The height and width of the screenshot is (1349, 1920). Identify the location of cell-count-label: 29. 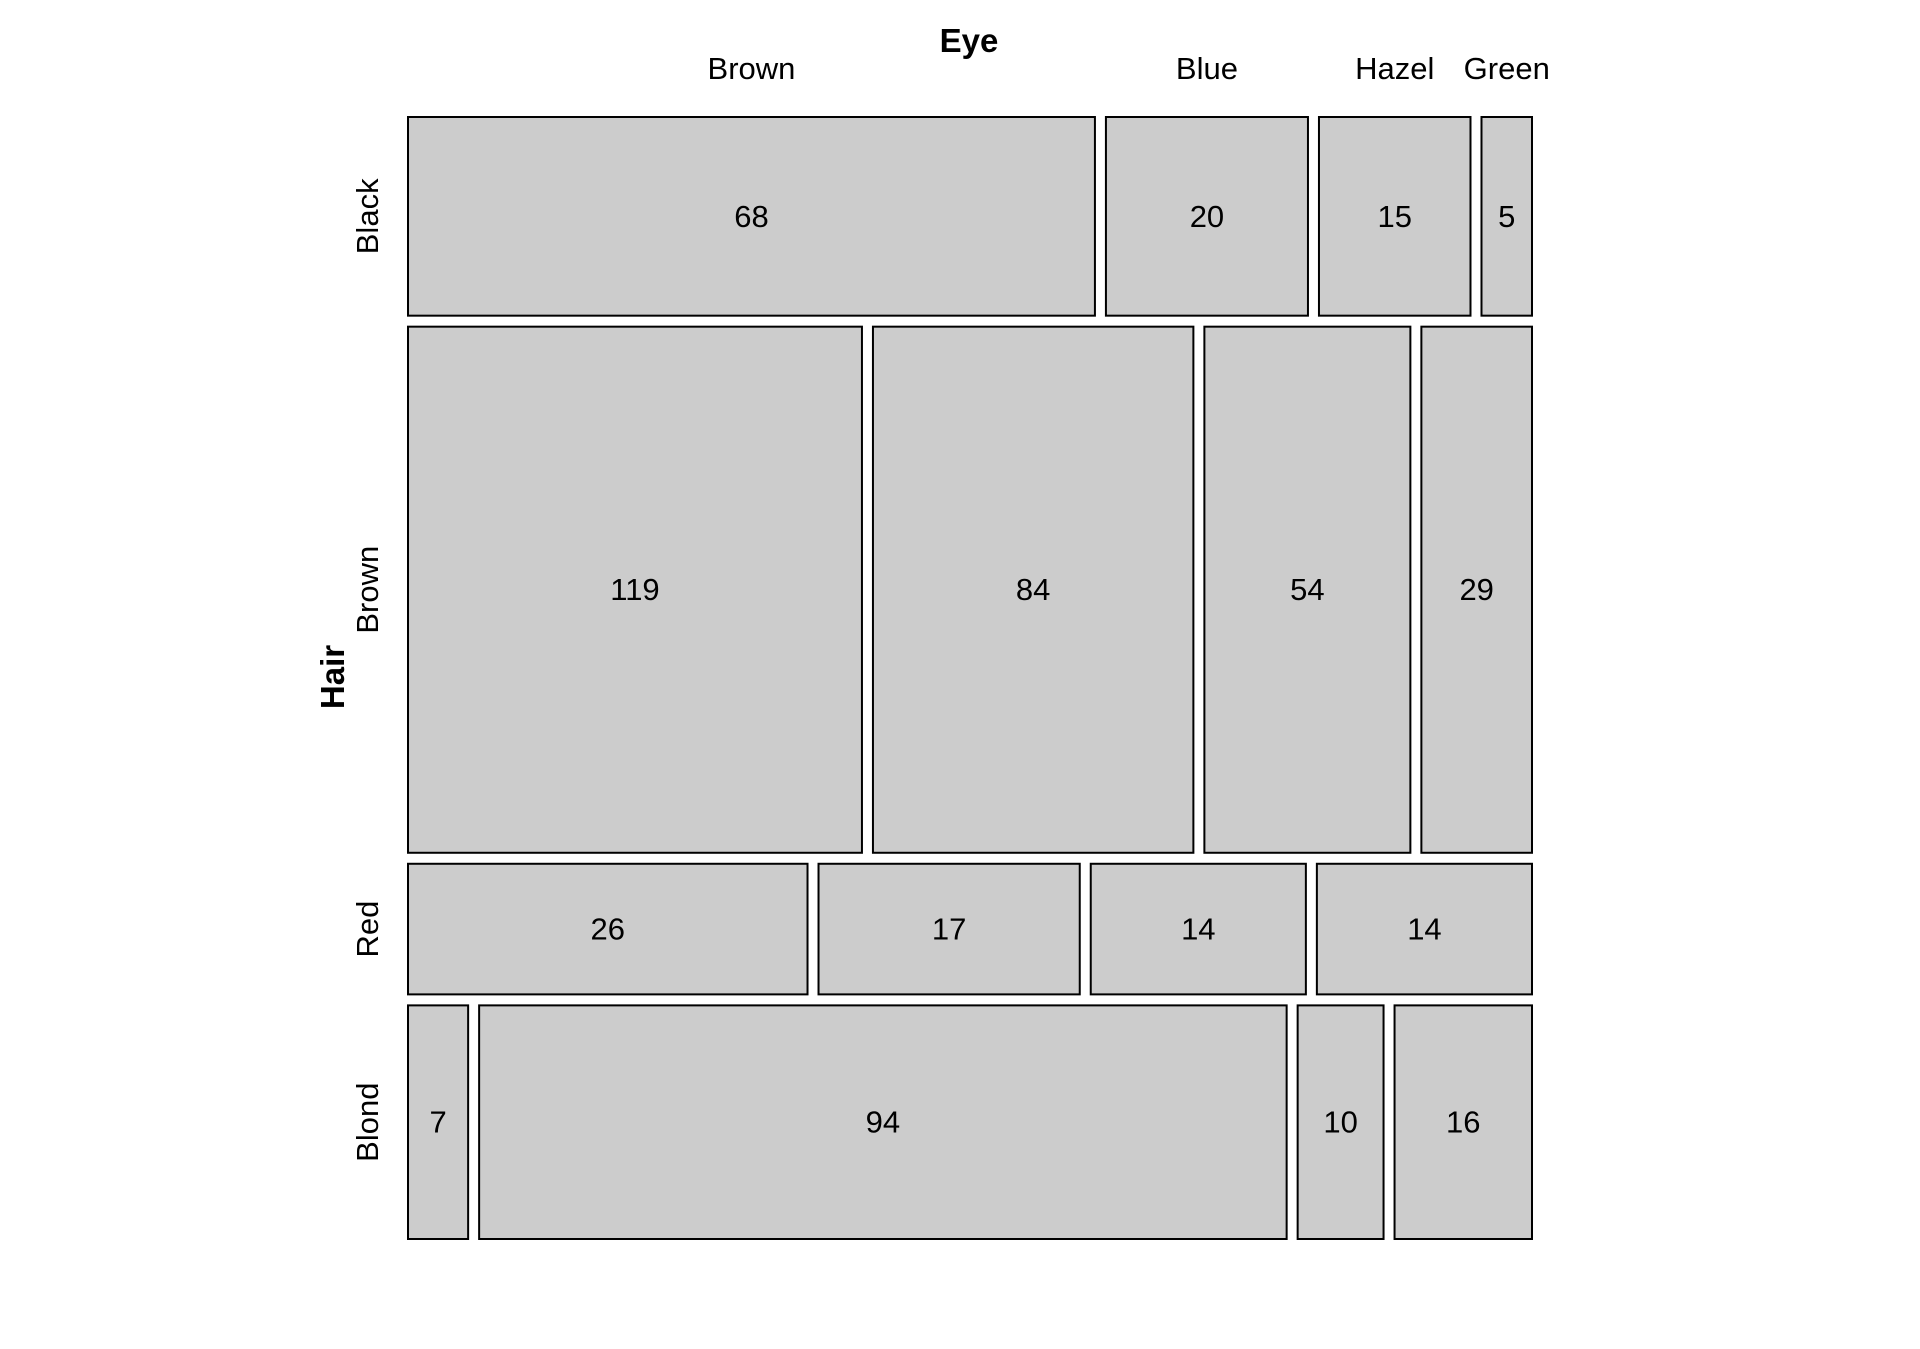
(1476, 589).